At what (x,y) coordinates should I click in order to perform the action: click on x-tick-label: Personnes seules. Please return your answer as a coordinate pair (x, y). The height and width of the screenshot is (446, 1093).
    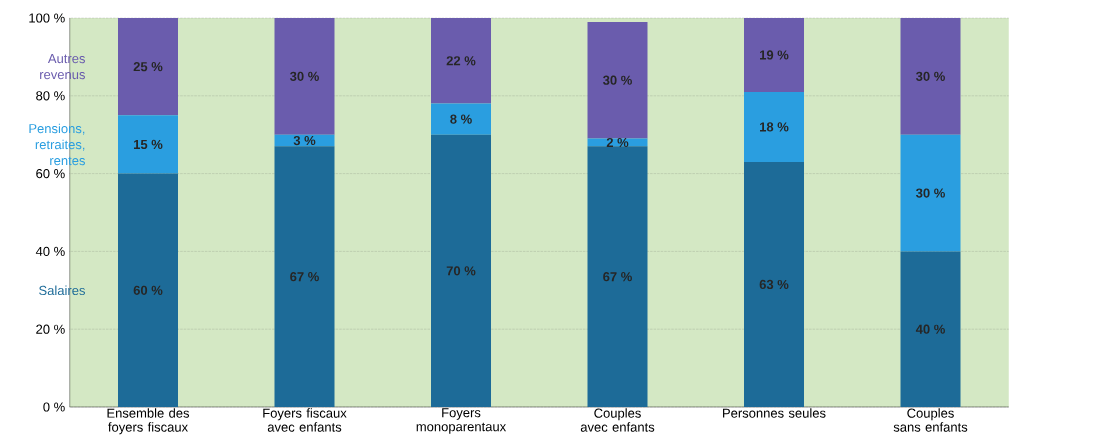
    Looking at the image, I should click on (774, 413).